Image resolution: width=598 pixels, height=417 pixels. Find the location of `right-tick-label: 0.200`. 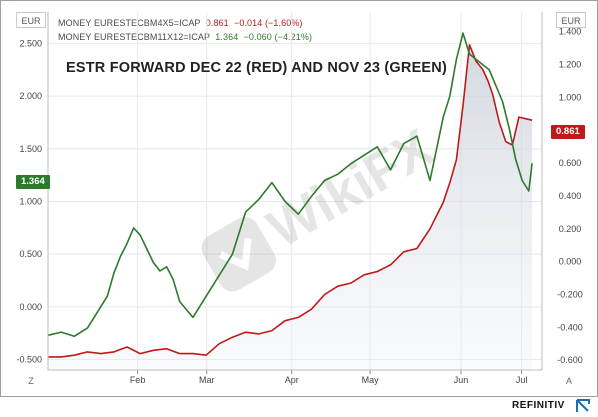

right-tick-label: 0.200 is located at coordinates (570, 229).